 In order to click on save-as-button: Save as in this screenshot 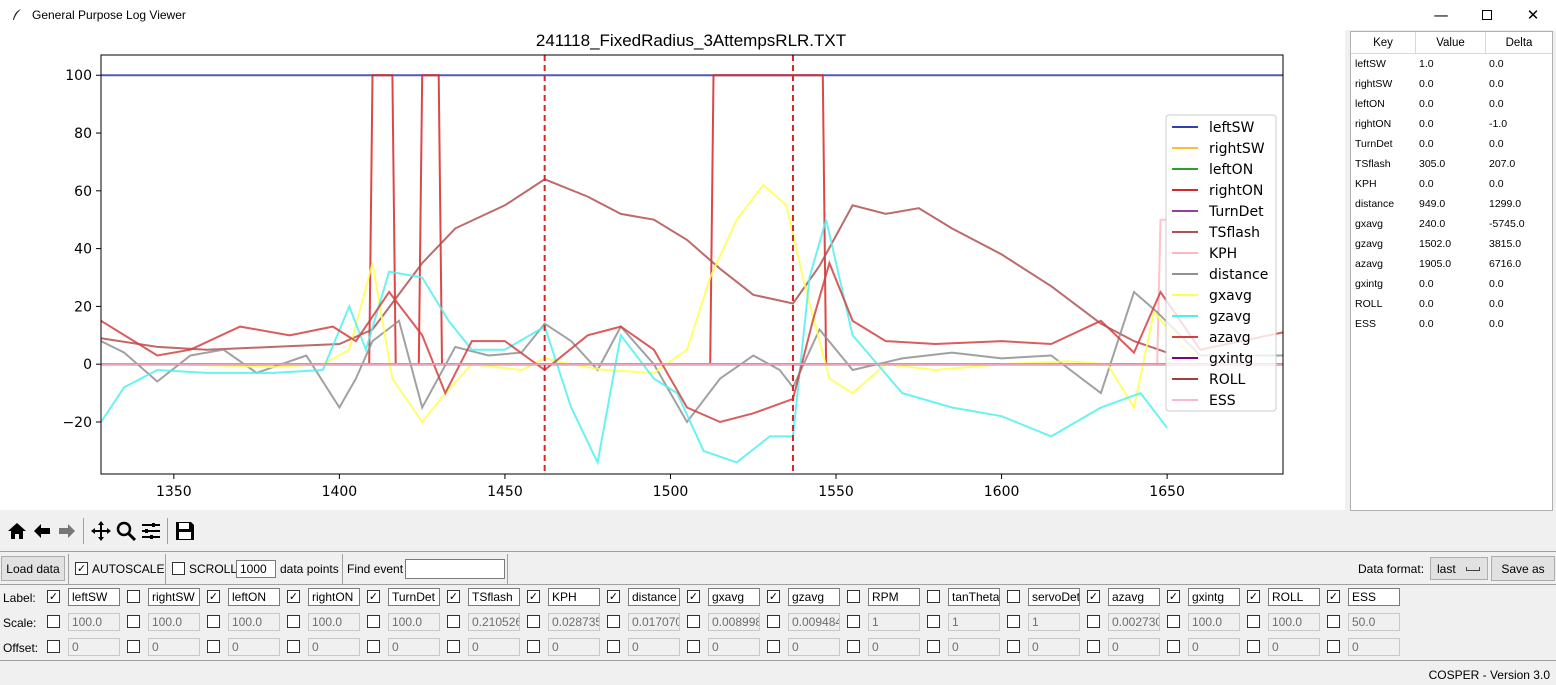, I will do `click(1523, 568)`.